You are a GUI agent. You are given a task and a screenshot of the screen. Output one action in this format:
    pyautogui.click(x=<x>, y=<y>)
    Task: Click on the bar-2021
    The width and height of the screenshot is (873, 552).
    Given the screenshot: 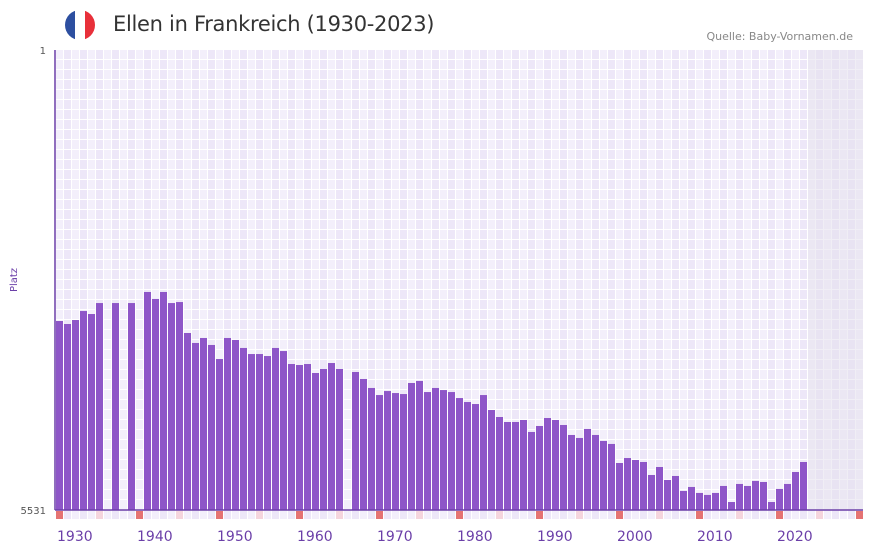 What is the action you would take?
    pyautogui.click(x=787, y=496)
    